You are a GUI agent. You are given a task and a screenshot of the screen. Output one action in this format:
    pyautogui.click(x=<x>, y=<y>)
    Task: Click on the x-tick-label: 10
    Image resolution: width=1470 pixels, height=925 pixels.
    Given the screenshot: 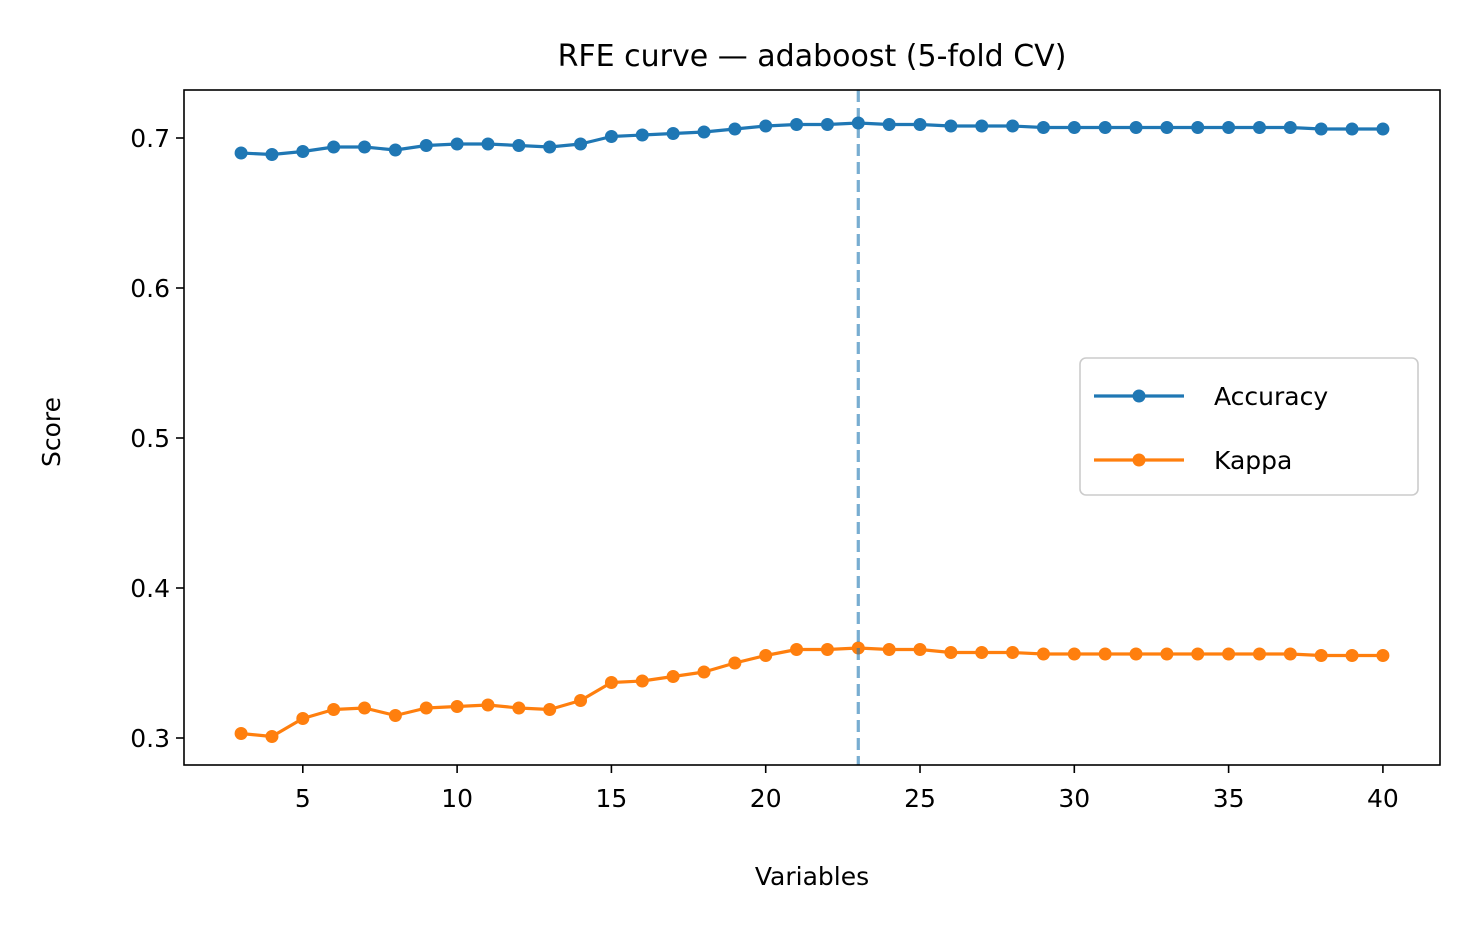 What is the action you would take?
    pyautogui.click(x=457, y=798)
    